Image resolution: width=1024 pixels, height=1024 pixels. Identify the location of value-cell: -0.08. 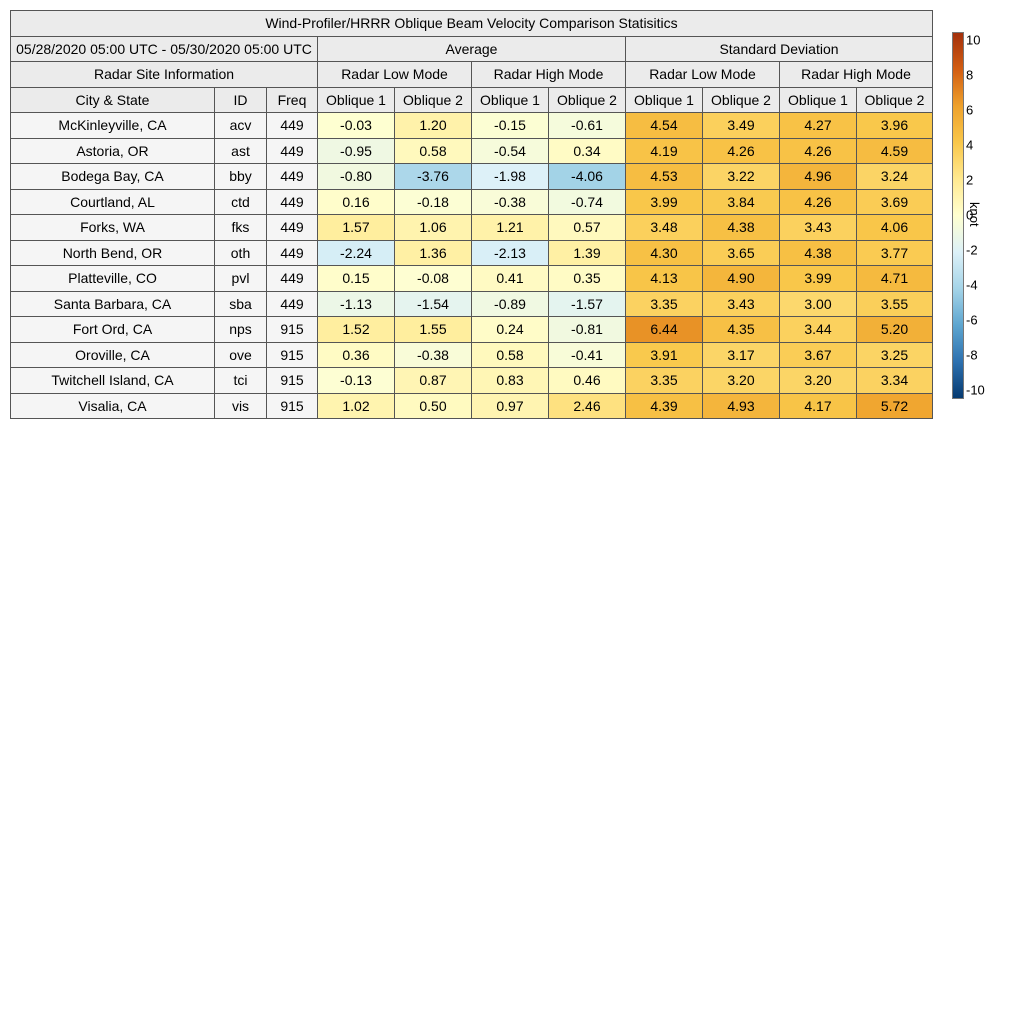
(433, 278).